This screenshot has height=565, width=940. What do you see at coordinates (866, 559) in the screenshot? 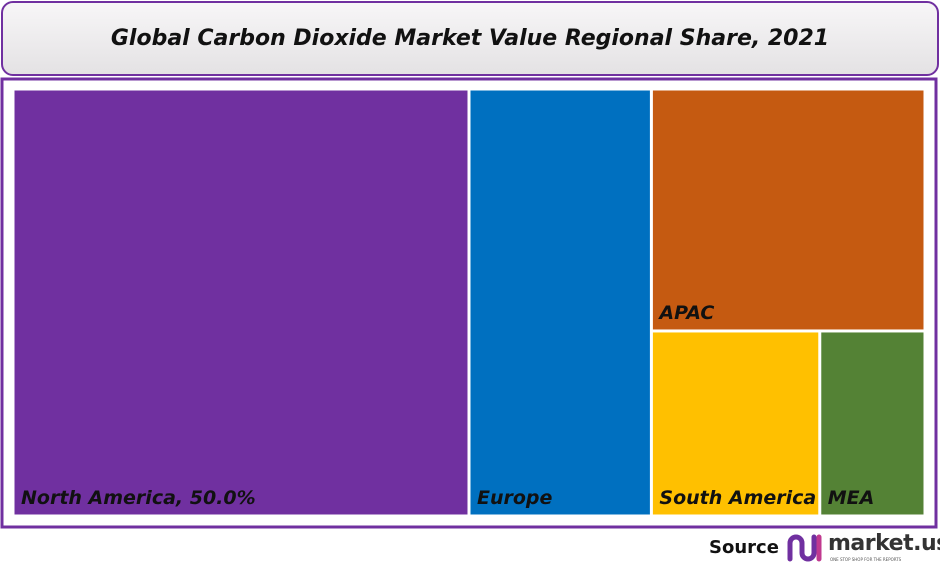
I see `logo-tagline: ONE STOP SHOP FOR THE REPORTS` at bounding box center [866, 559].